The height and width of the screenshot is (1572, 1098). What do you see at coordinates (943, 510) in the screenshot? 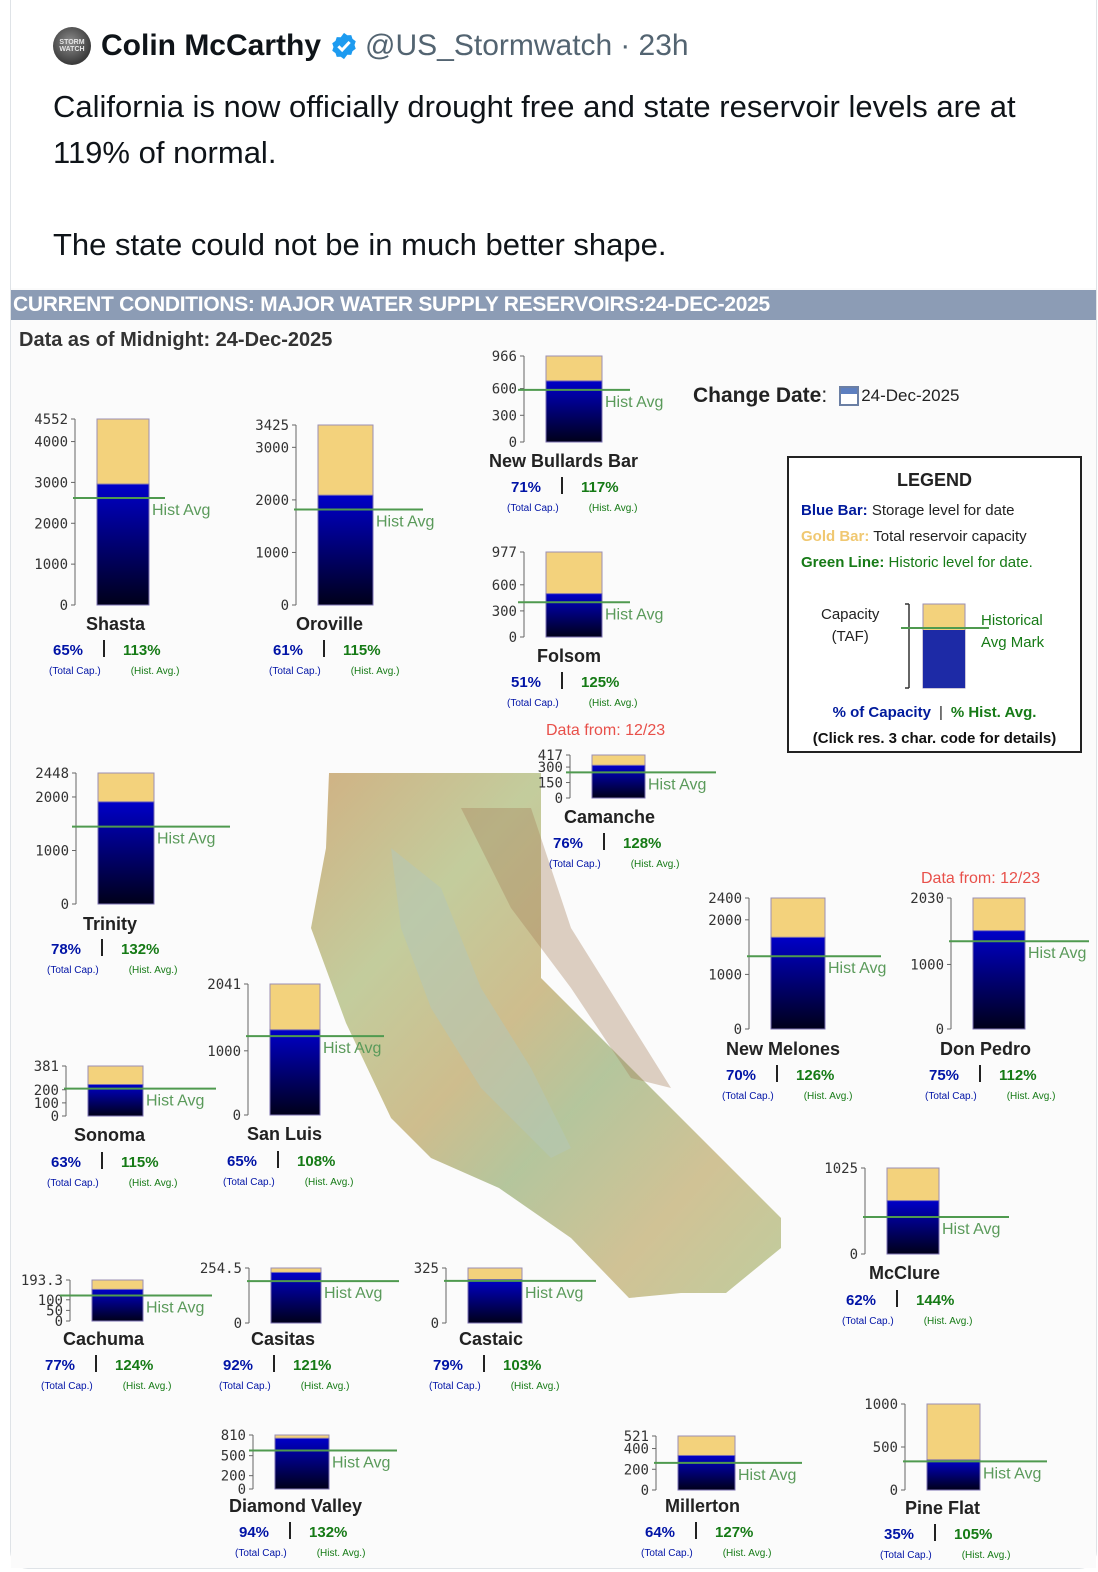
I see `legend-blue-desc: Storage level for date` at bounding box center [943, 510].